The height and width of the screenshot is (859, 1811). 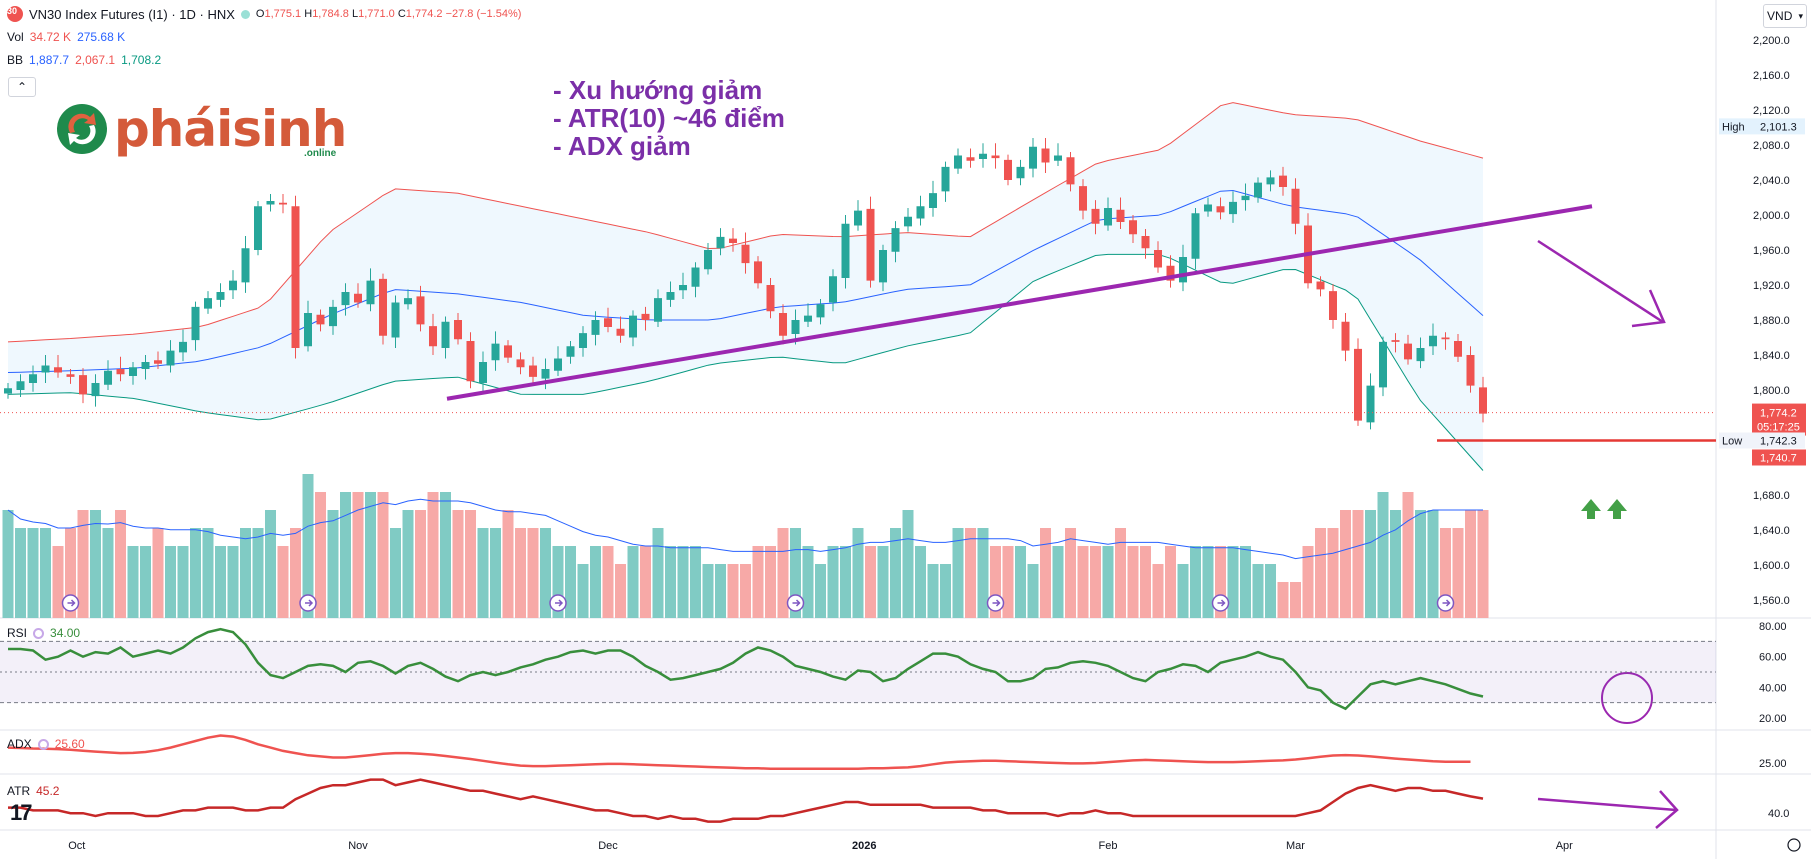 I want to click on currency-selector: VND ▾, so click(x=1785, y=16).